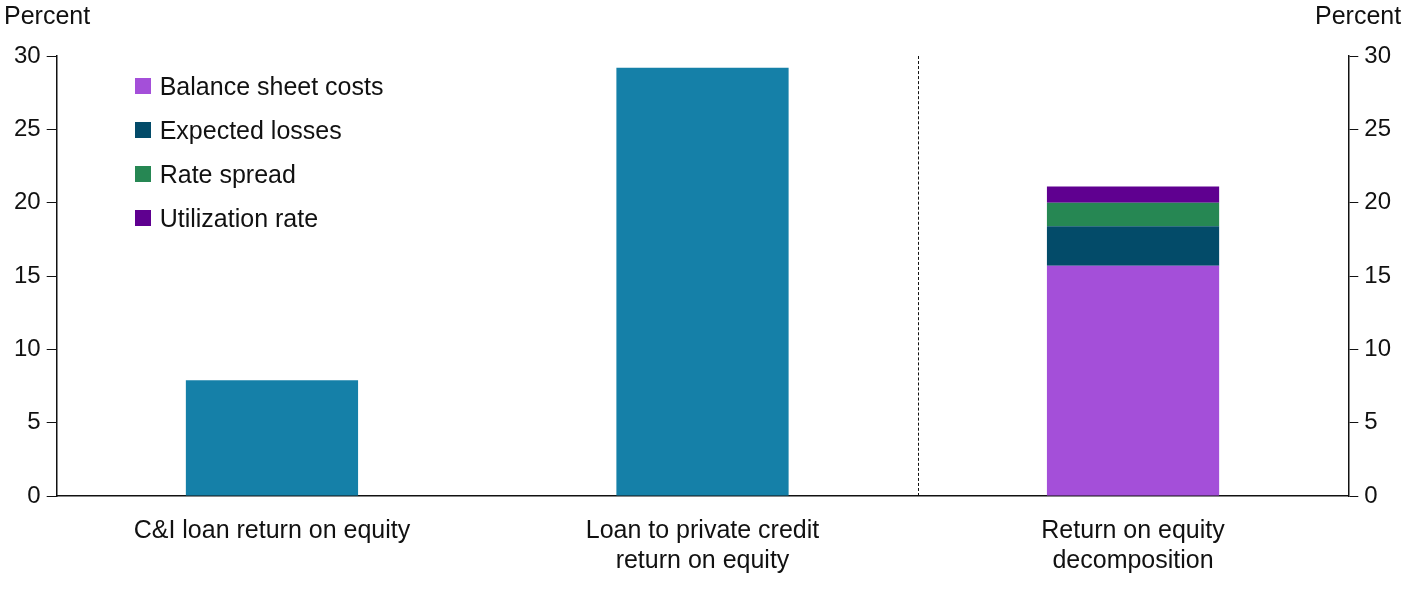 This screenshot has width=1405, height=596. What do you see at coordinates (271, 86) in the screenshot?
I see `legend-label: Balance sheet costs` at bounding box center [271, 86].